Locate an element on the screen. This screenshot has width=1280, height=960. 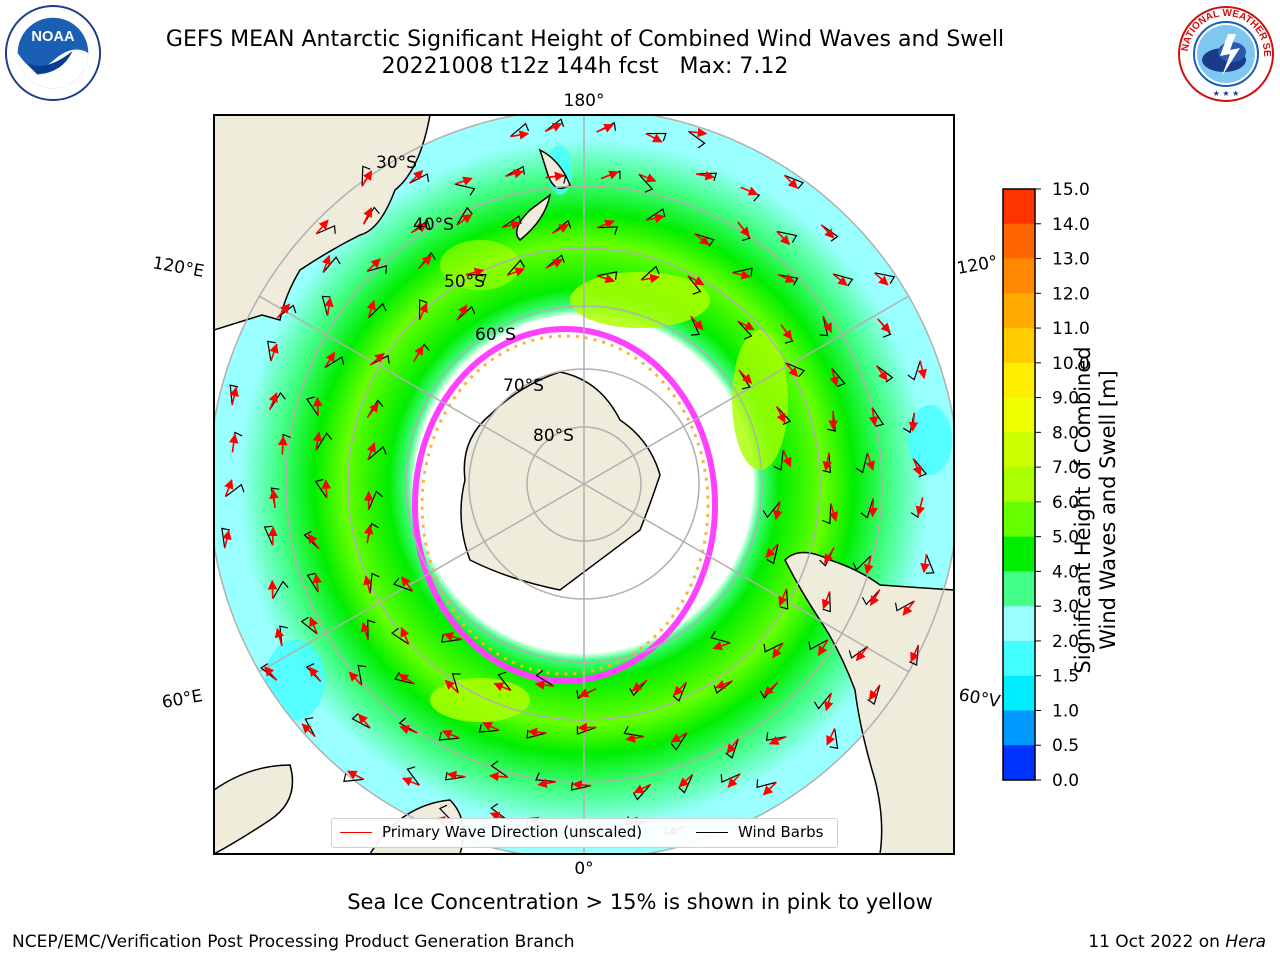
colorbar-tick-label: 12.0 is located at coordinates (1071, 294).